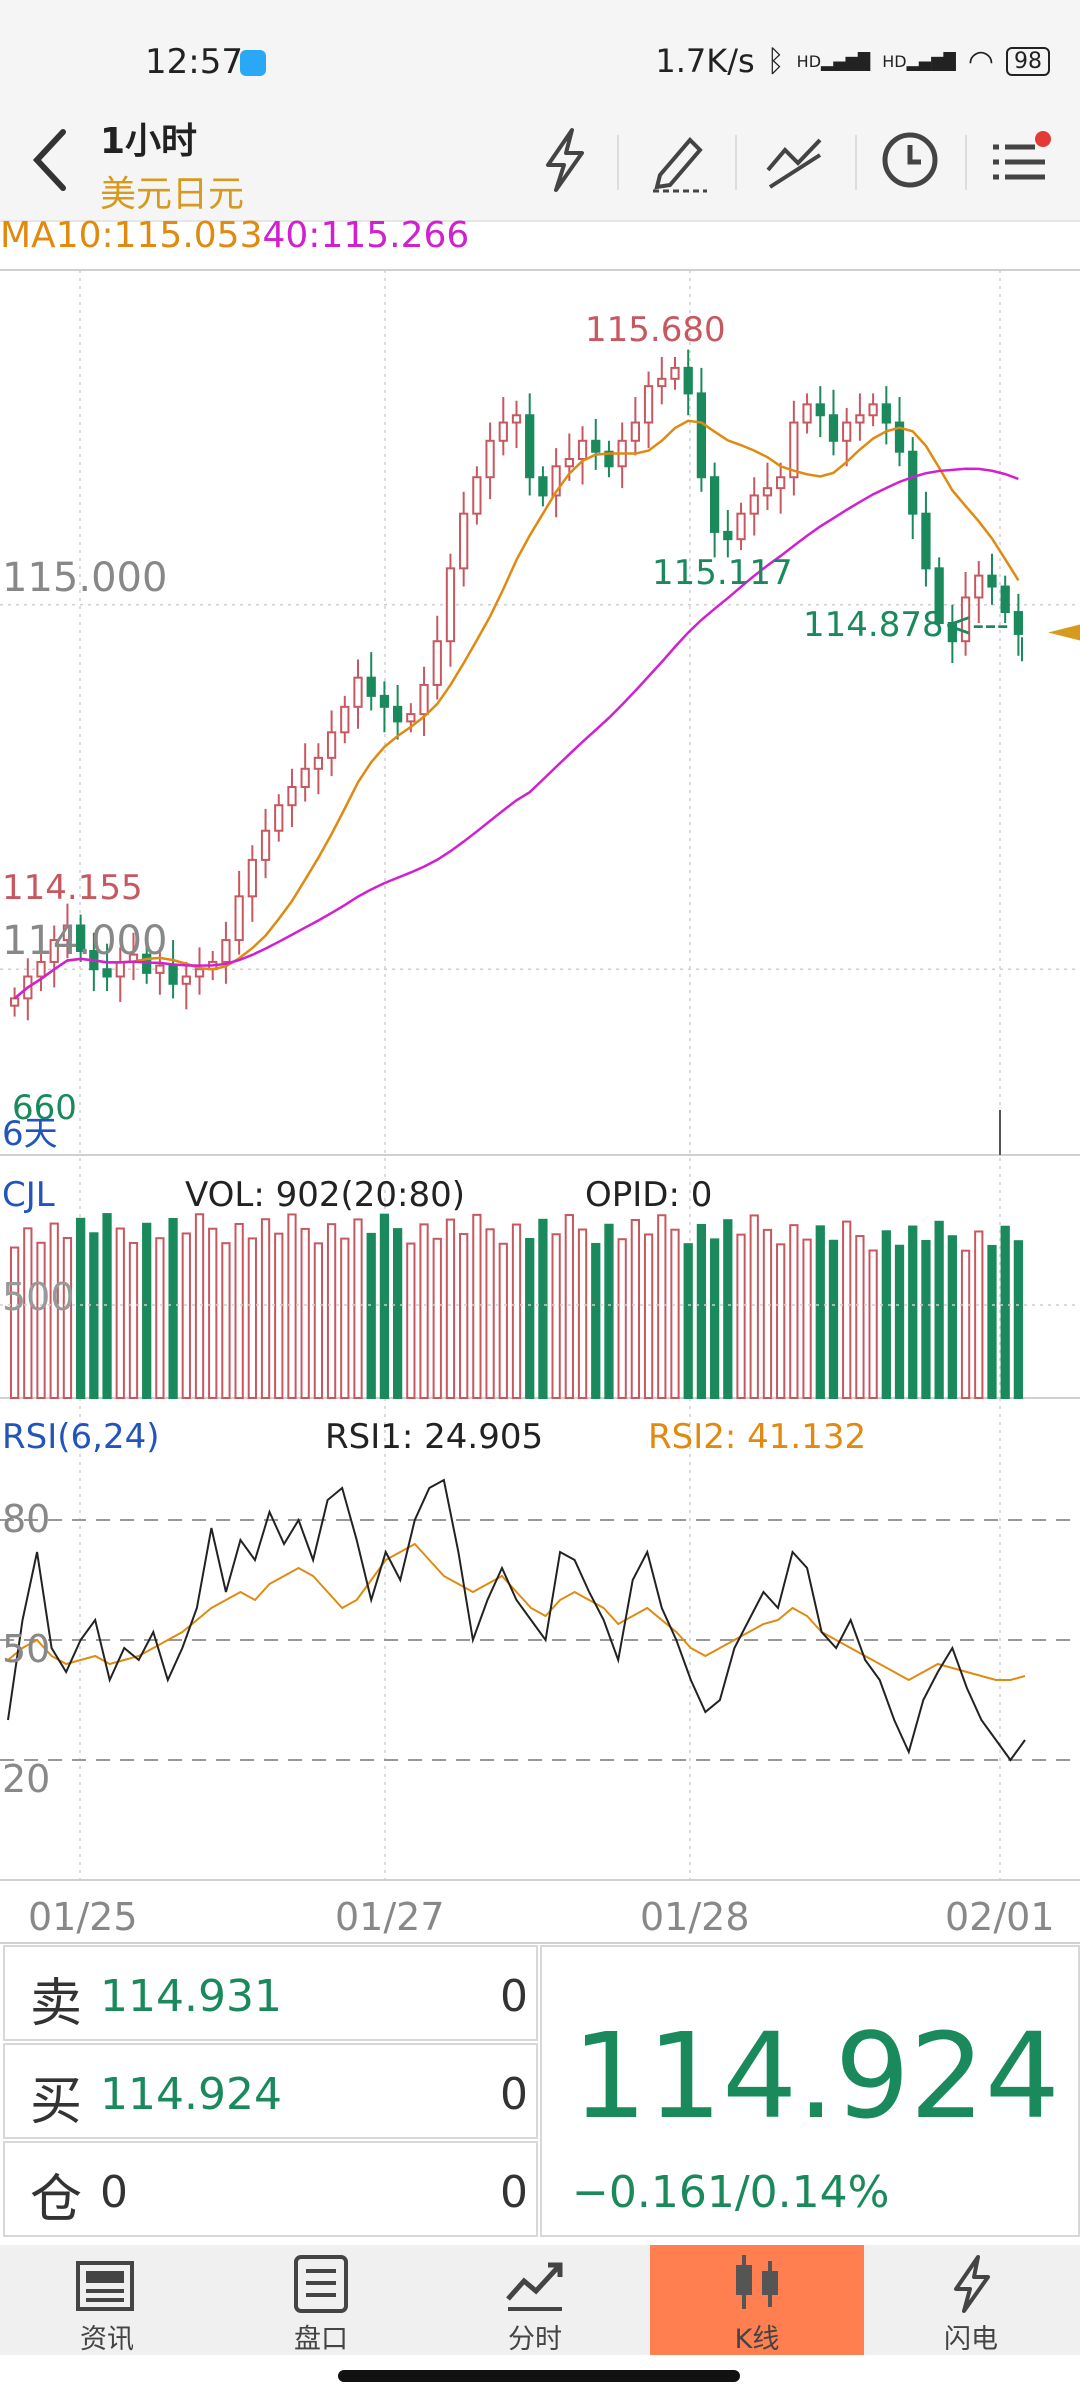 The image size is (1080, 2400). I want to click on days-label: 6天, so click(30, 1134).